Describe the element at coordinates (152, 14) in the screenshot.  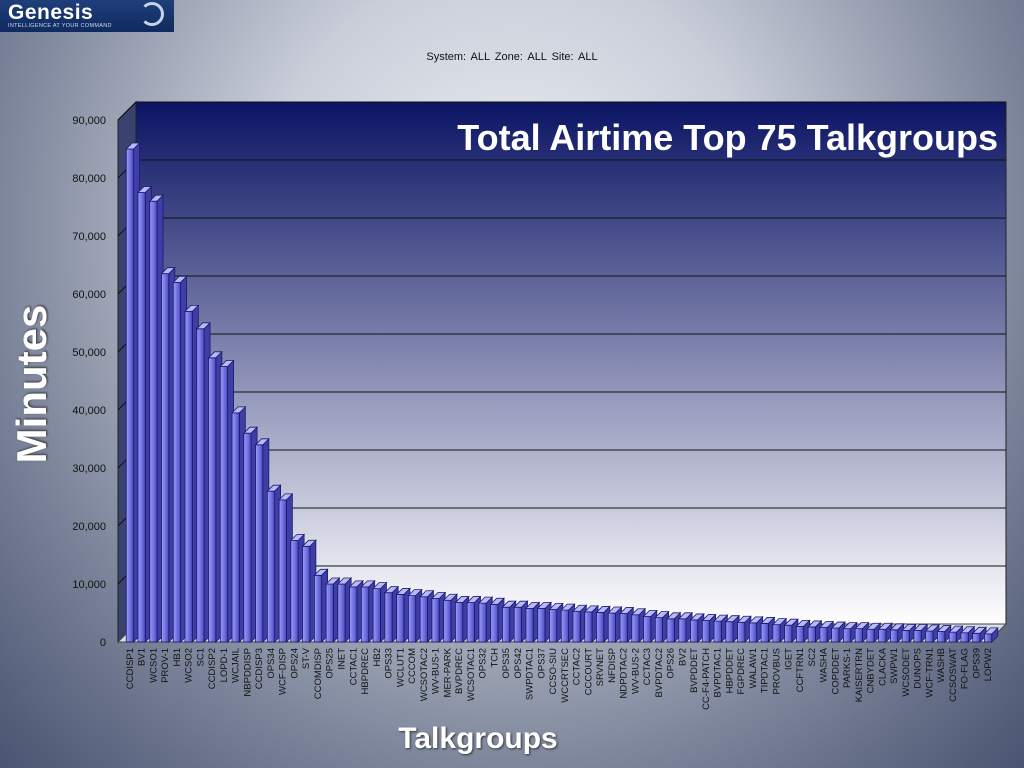
I see `logo-swirl-icon` at that location.